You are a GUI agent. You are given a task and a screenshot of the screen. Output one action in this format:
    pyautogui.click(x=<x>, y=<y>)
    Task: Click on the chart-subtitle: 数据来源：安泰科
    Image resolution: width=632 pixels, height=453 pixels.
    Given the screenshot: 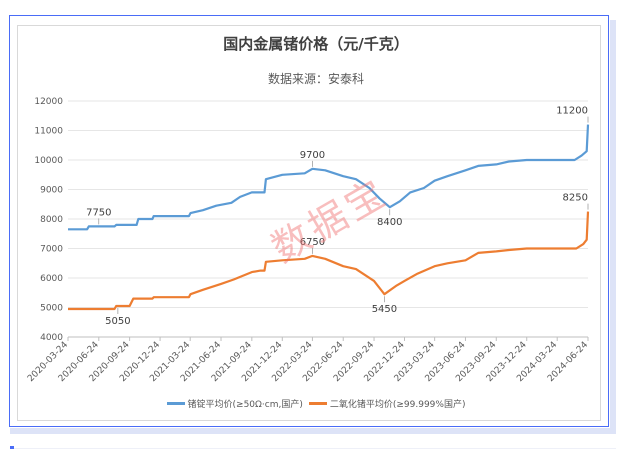 What is the action you would take?
    pyautogui.click(x=315, y=79)
    